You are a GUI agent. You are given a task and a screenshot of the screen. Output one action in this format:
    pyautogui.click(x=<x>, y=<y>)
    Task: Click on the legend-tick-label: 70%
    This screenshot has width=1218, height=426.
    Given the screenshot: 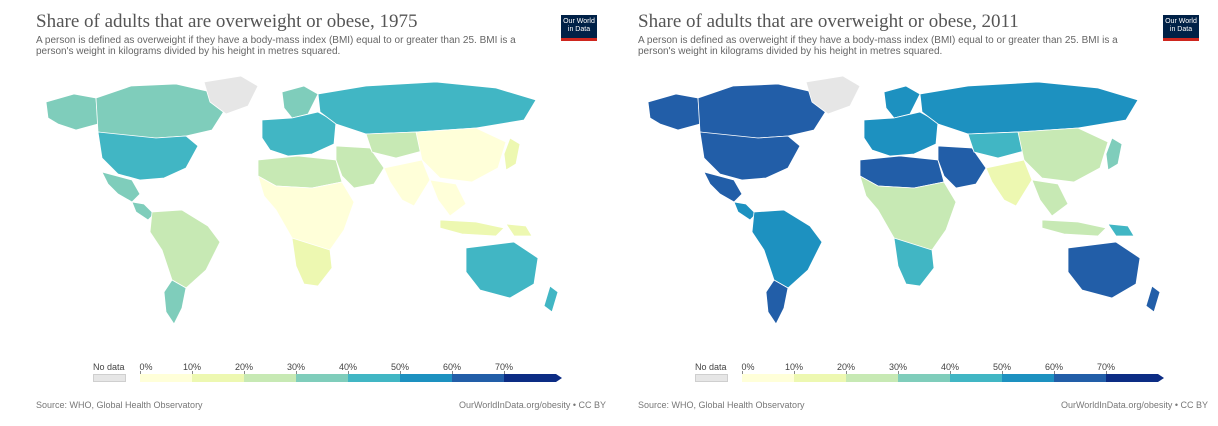 What is the action you would take?
    pyautogui.click(x=504, y=367)
    